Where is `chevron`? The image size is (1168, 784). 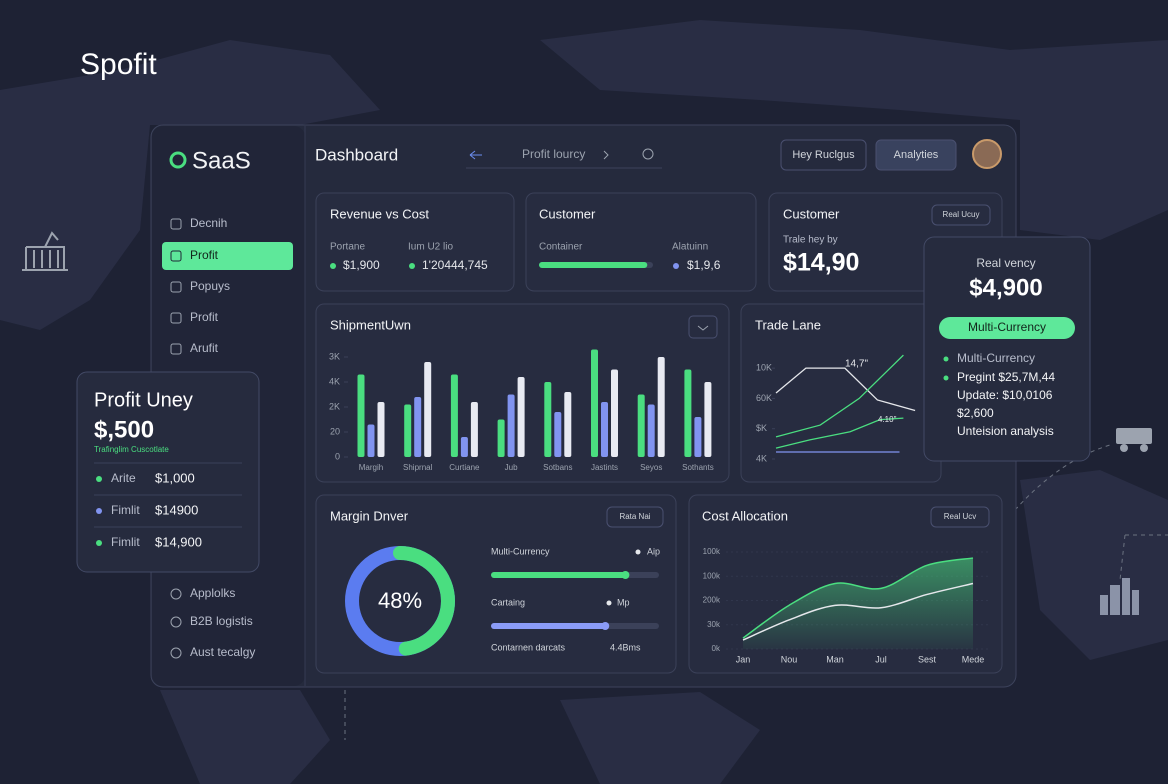 chevron is located at coordinates (606, 155).